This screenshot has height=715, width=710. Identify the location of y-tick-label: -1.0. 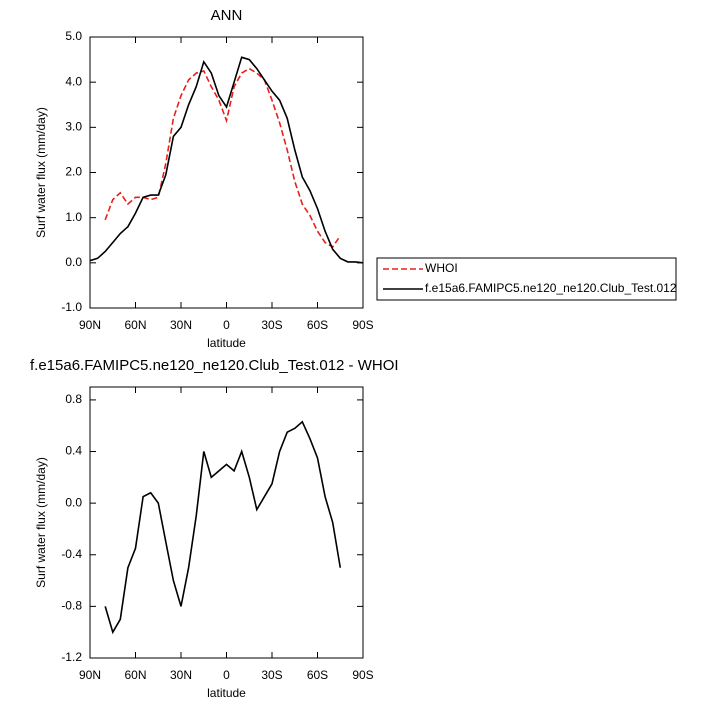
(71, 307).